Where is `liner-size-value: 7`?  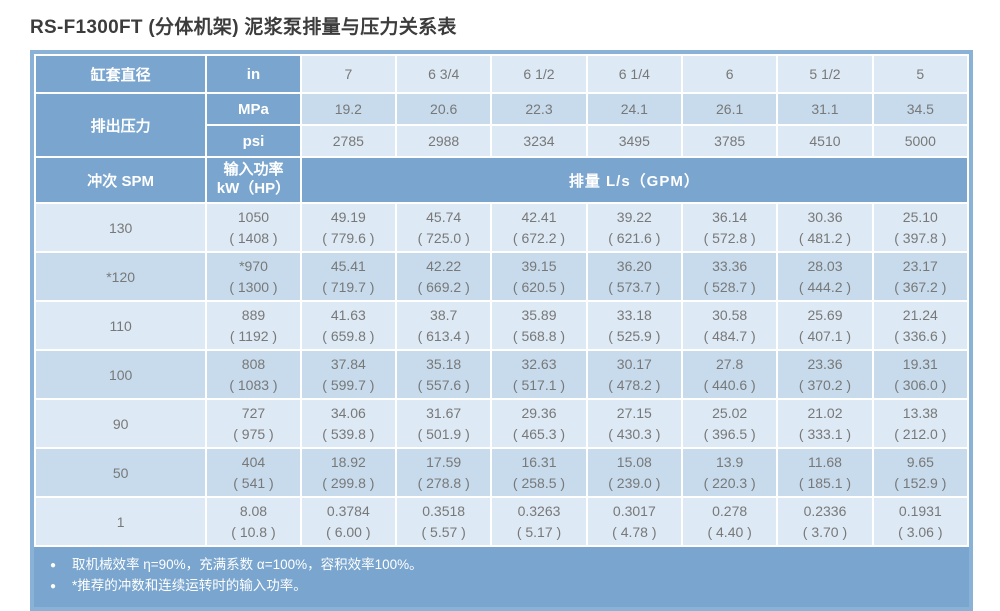 liner-size-value: 7 is located at coordinates (348, 74).